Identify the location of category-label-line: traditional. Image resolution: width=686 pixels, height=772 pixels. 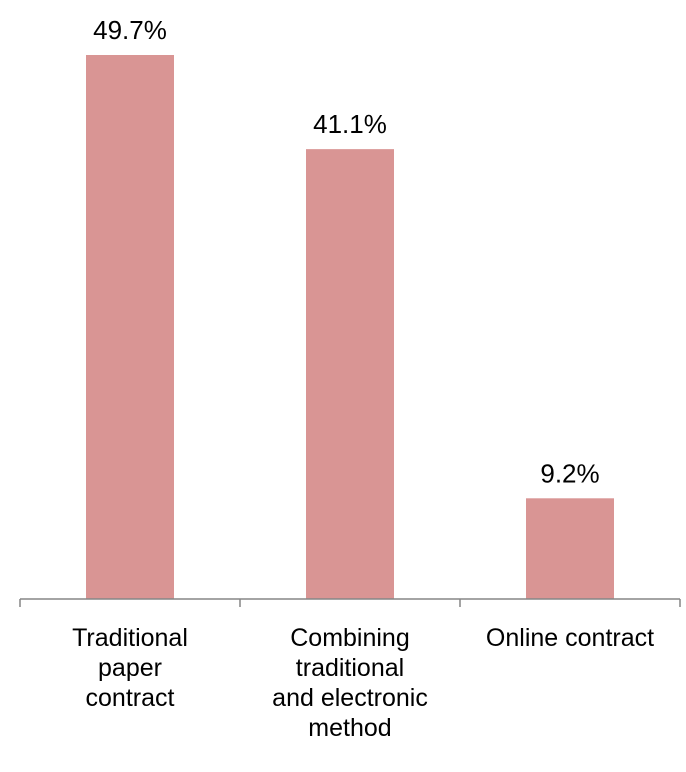
(350, 668).